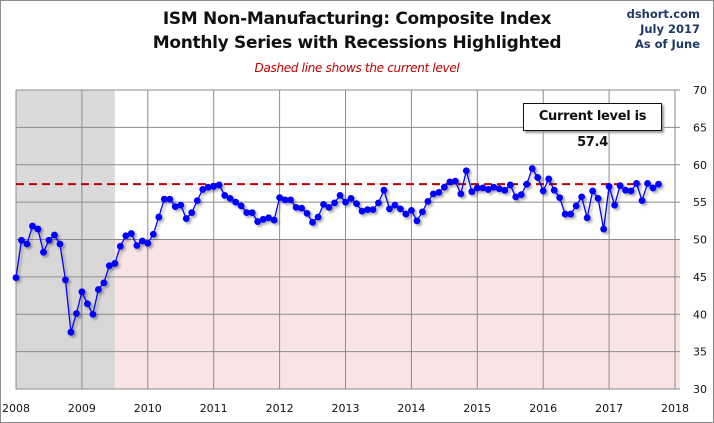  I want to click on current-level-callout: Current level is 57.4, so click(592, 126).